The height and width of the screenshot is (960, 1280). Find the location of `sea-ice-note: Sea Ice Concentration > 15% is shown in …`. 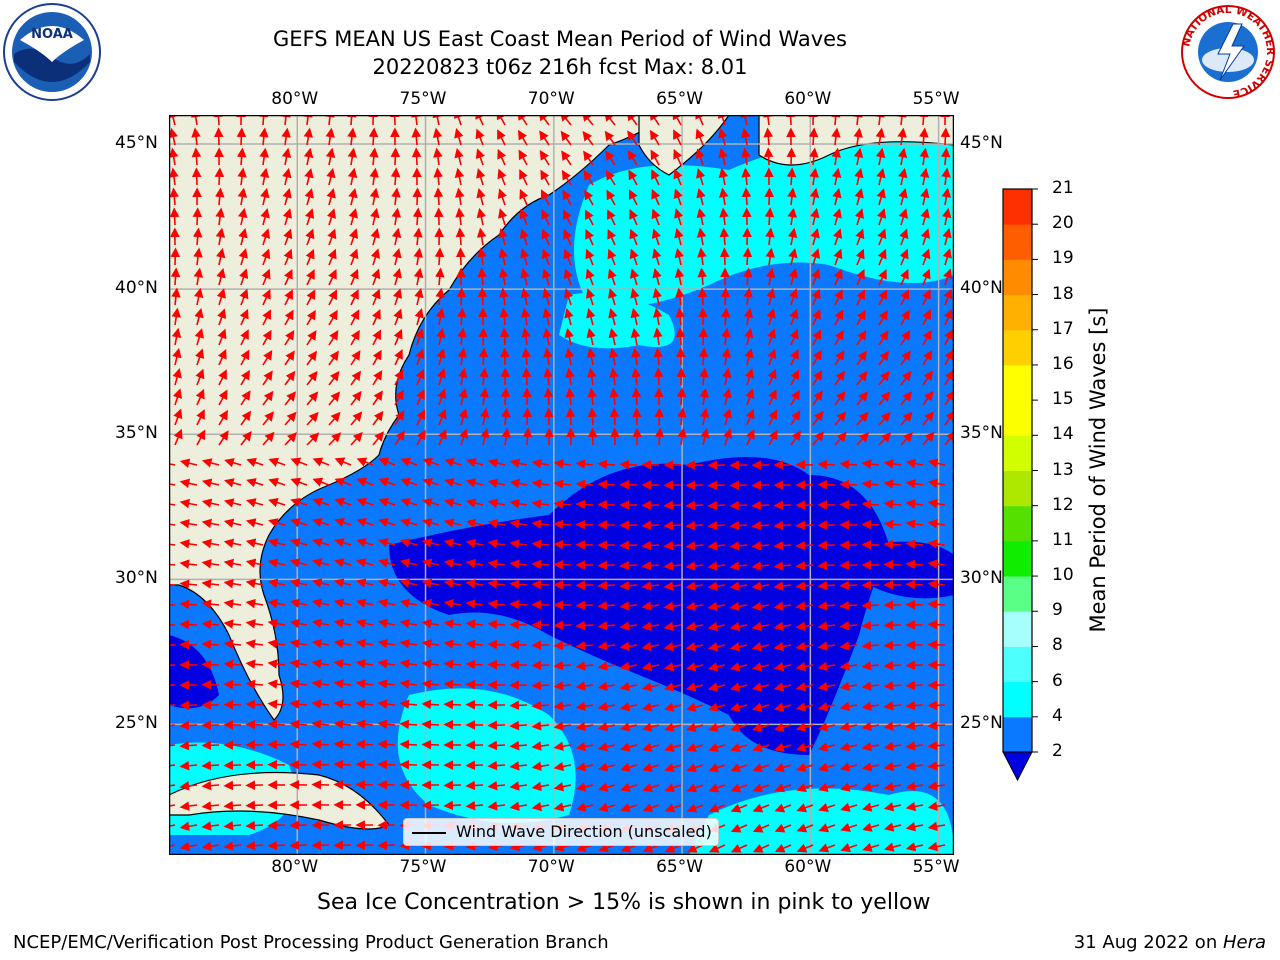

sea-ice-note: Sea Ice Concentration > 15% is shown in … is located at coordinates (624, 902).